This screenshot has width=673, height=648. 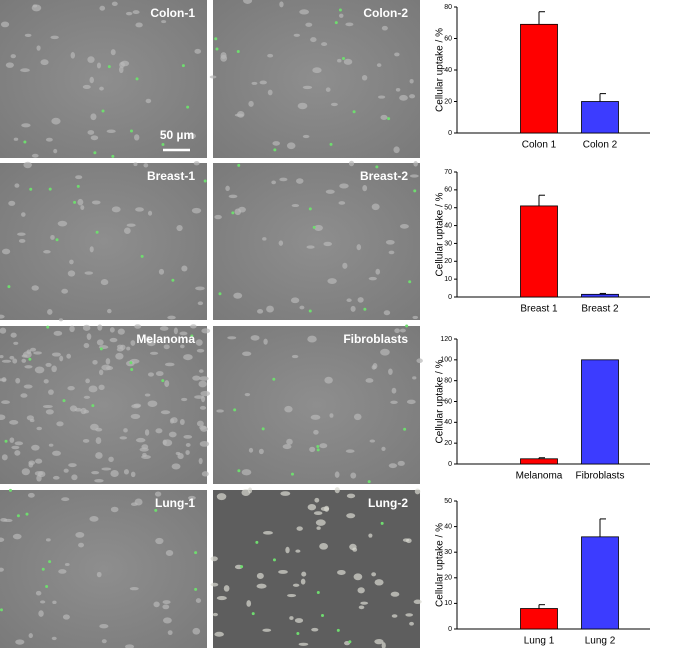 What do you see at coordinates (450, 464) in the screenshot?
I see `y-tick-label: 0` at bounding box center [450, 464].